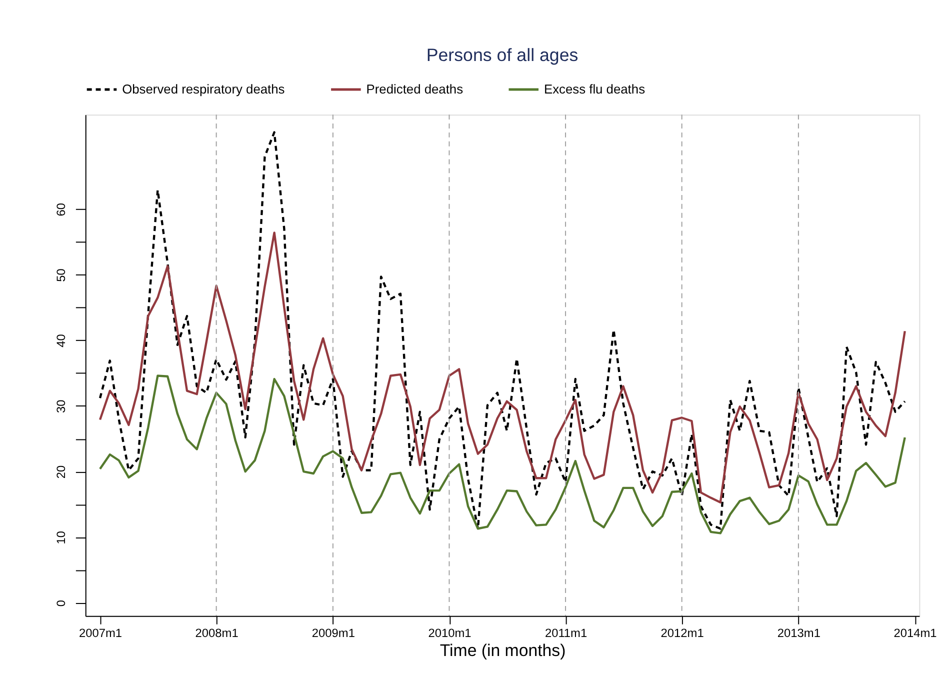  Describe the element at coordinates (61, 537) in the screenshot. I see `y-tick-label: 10` at that location.